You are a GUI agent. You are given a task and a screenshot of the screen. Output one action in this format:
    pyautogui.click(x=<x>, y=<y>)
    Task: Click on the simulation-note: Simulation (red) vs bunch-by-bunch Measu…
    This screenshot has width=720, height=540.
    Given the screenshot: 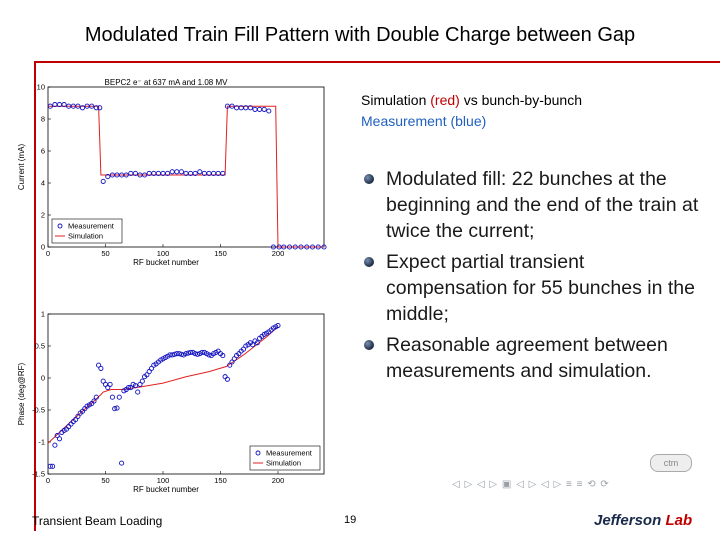 What is the action you would take?
    pyautogui.click(x=471, y=111)
    